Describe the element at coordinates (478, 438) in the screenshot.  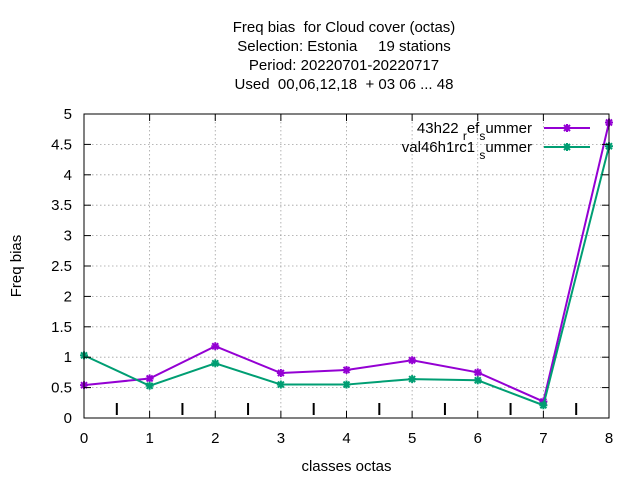
I see `x-tick-label: 6` at that location.